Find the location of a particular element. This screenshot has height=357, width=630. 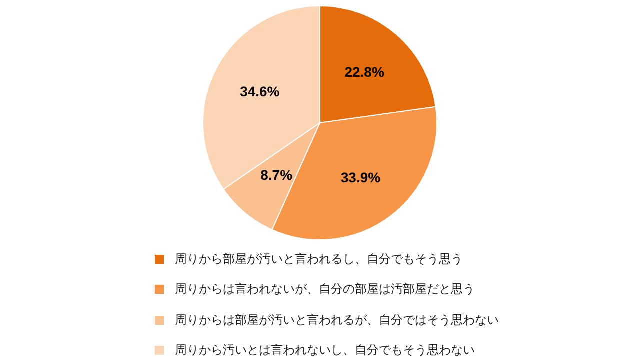

data-label: 34.6% is located at coordinates (260, 91).